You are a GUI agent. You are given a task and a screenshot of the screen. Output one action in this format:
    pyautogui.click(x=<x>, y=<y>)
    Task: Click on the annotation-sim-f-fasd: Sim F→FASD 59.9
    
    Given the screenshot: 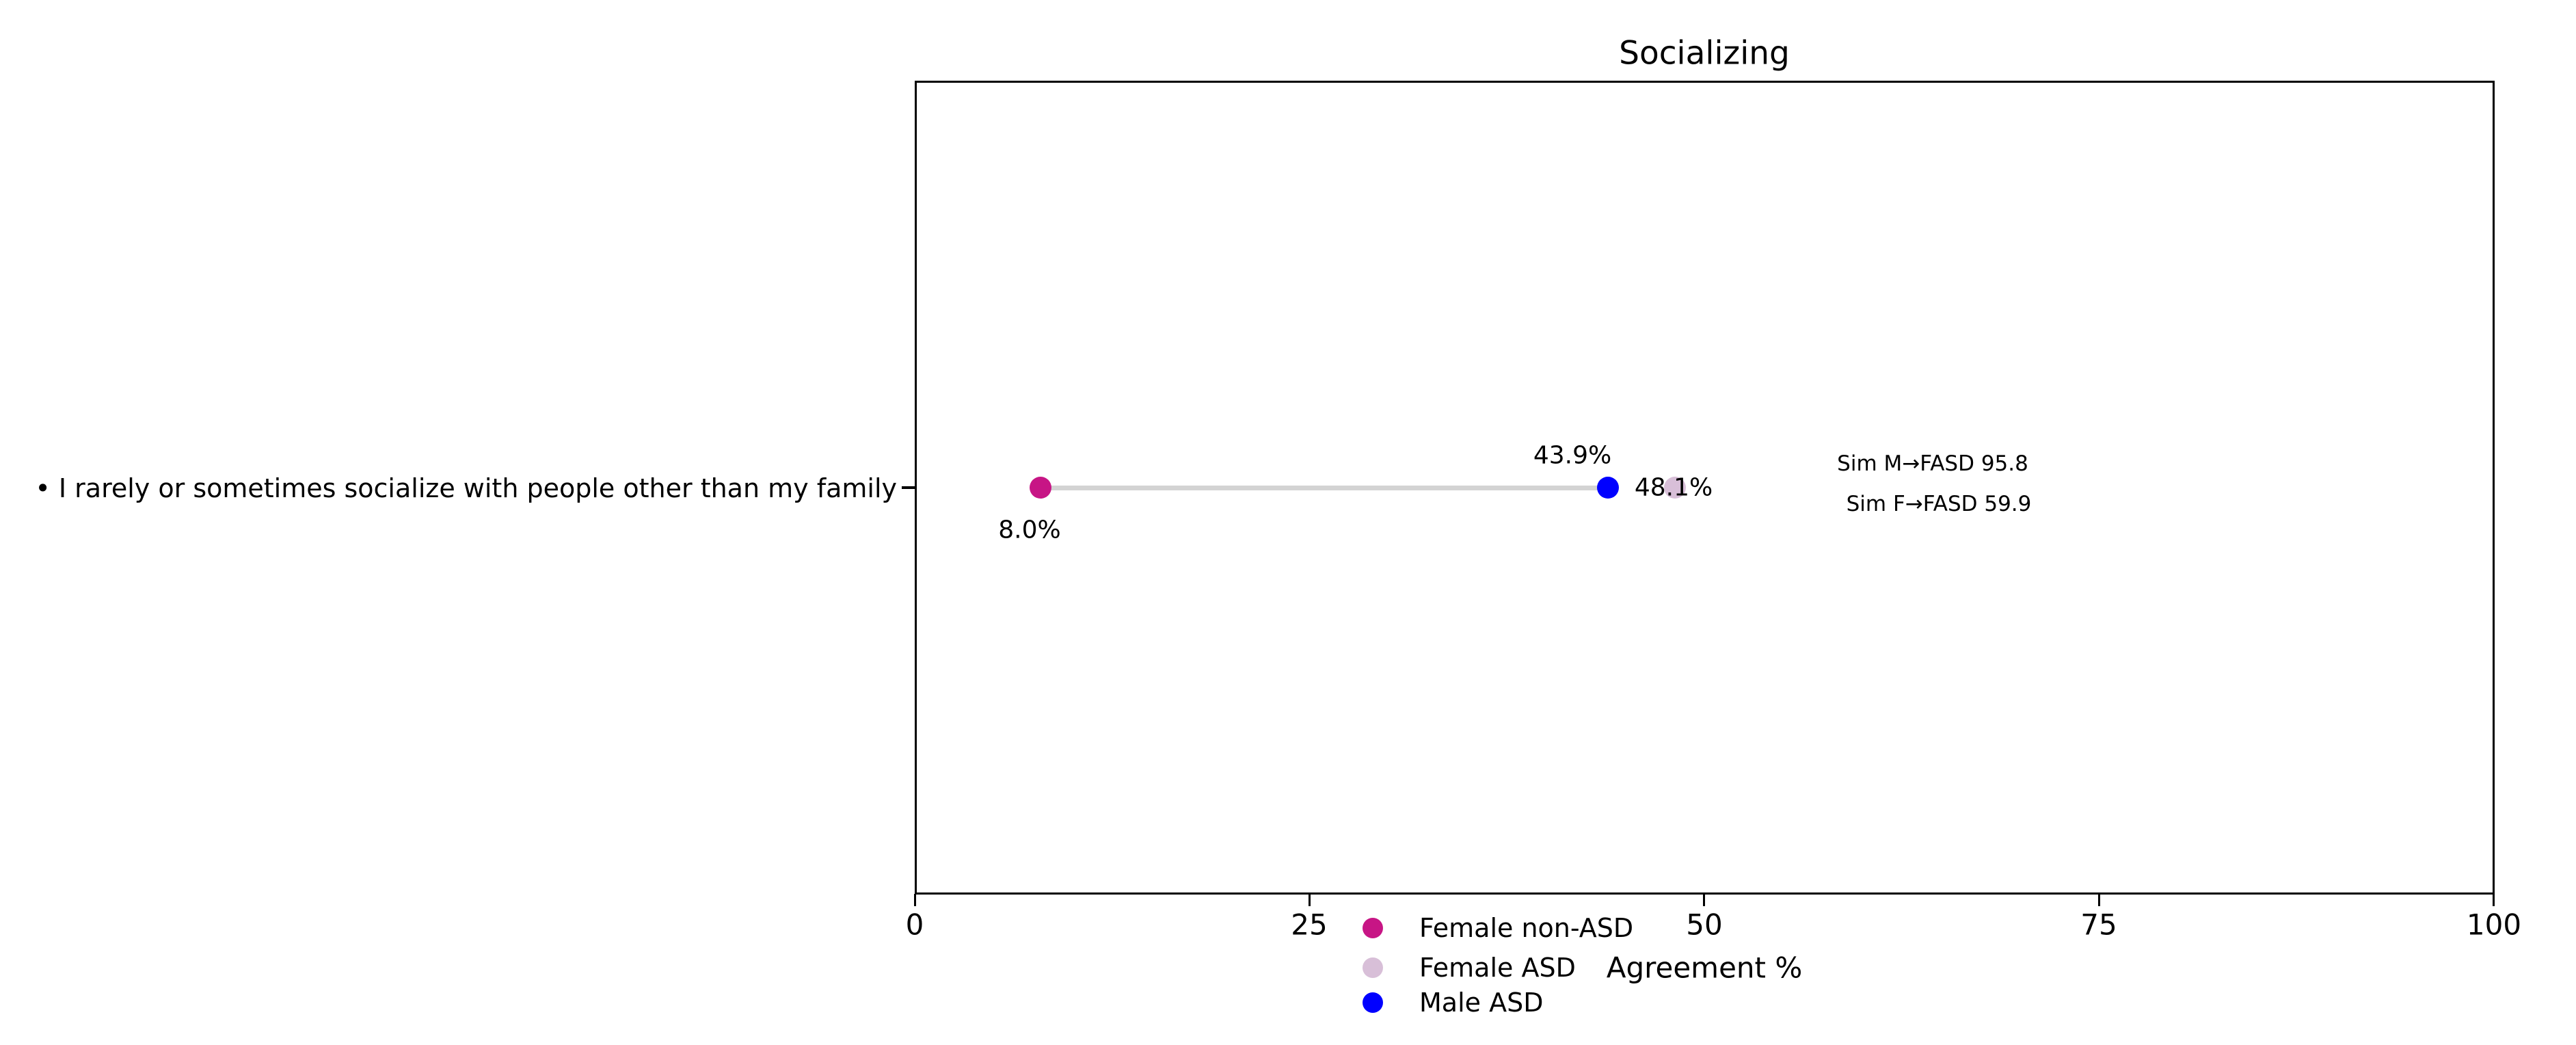 What is the action you would take?
    pyautogui.click(x=1939, y=504)
    